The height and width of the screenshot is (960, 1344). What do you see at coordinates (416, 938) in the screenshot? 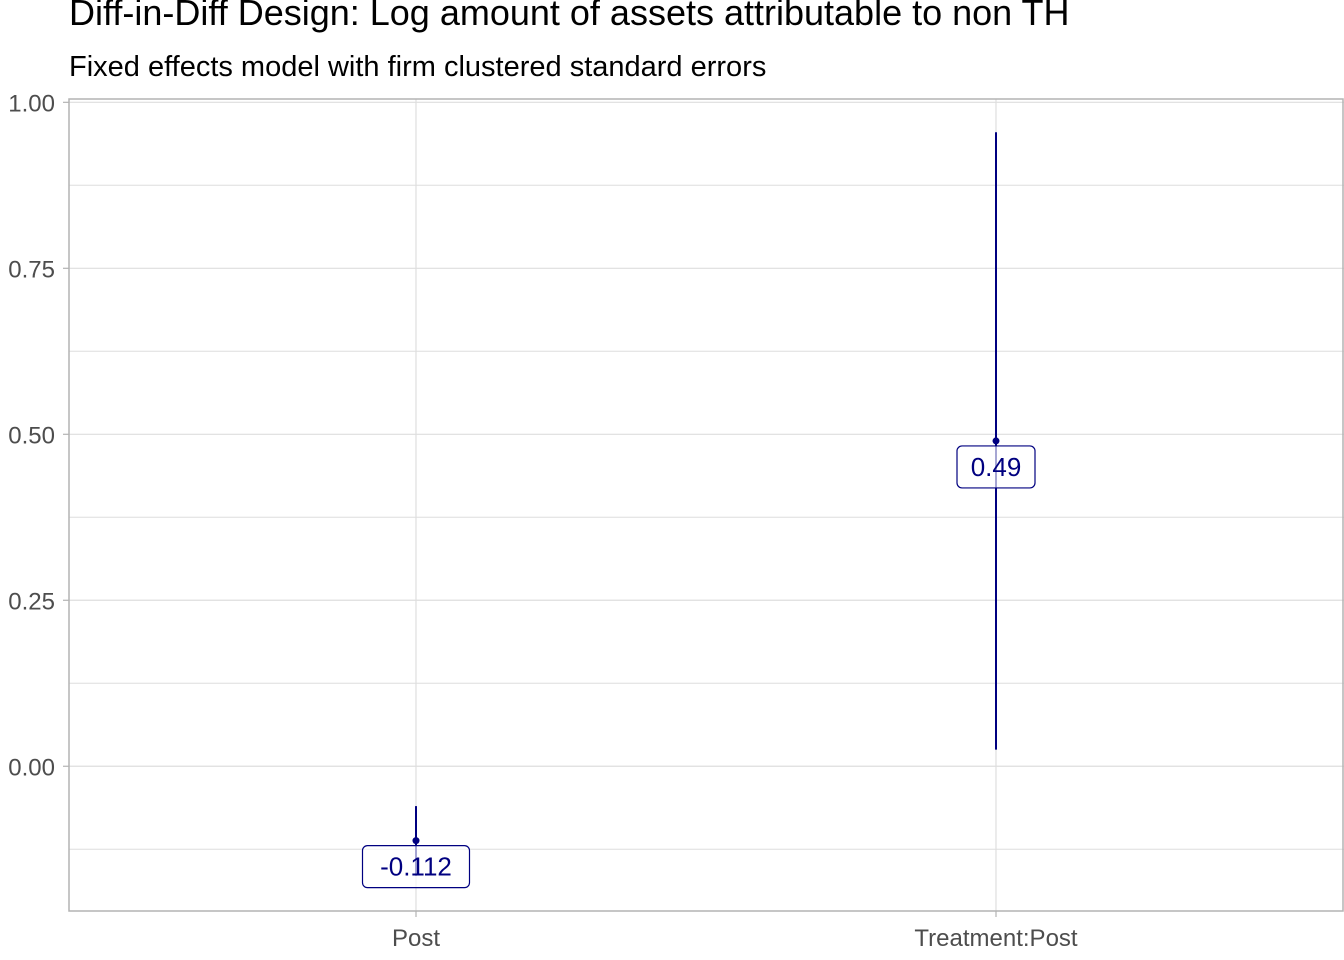
I see `x-tick-label: Post` at bounding box center [416, 938].